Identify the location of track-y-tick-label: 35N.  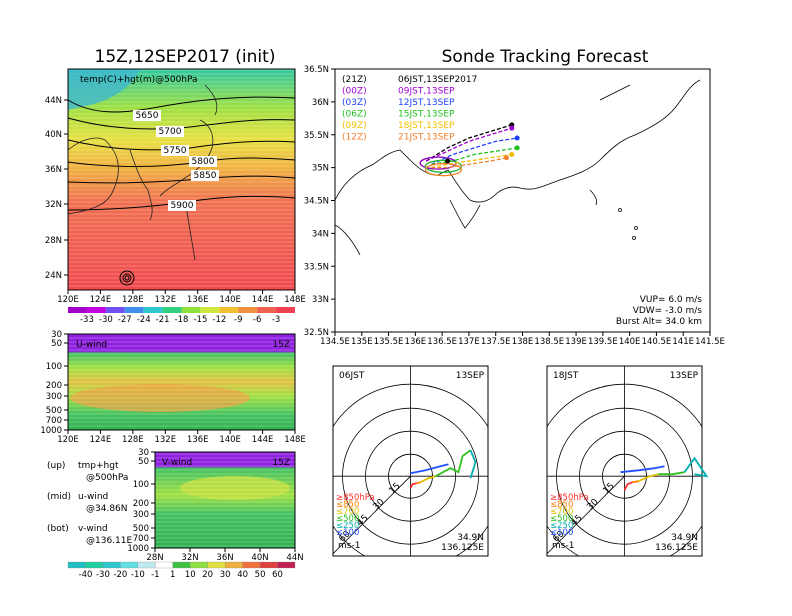
(320, 169).